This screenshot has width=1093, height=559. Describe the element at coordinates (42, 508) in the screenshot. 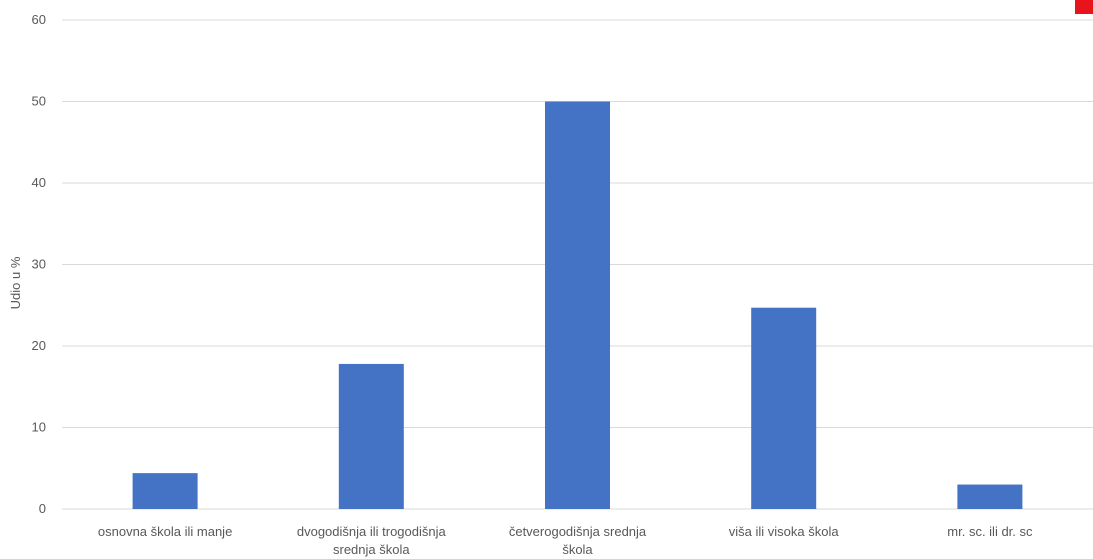

I see `y-tick-label: 0` at that location.